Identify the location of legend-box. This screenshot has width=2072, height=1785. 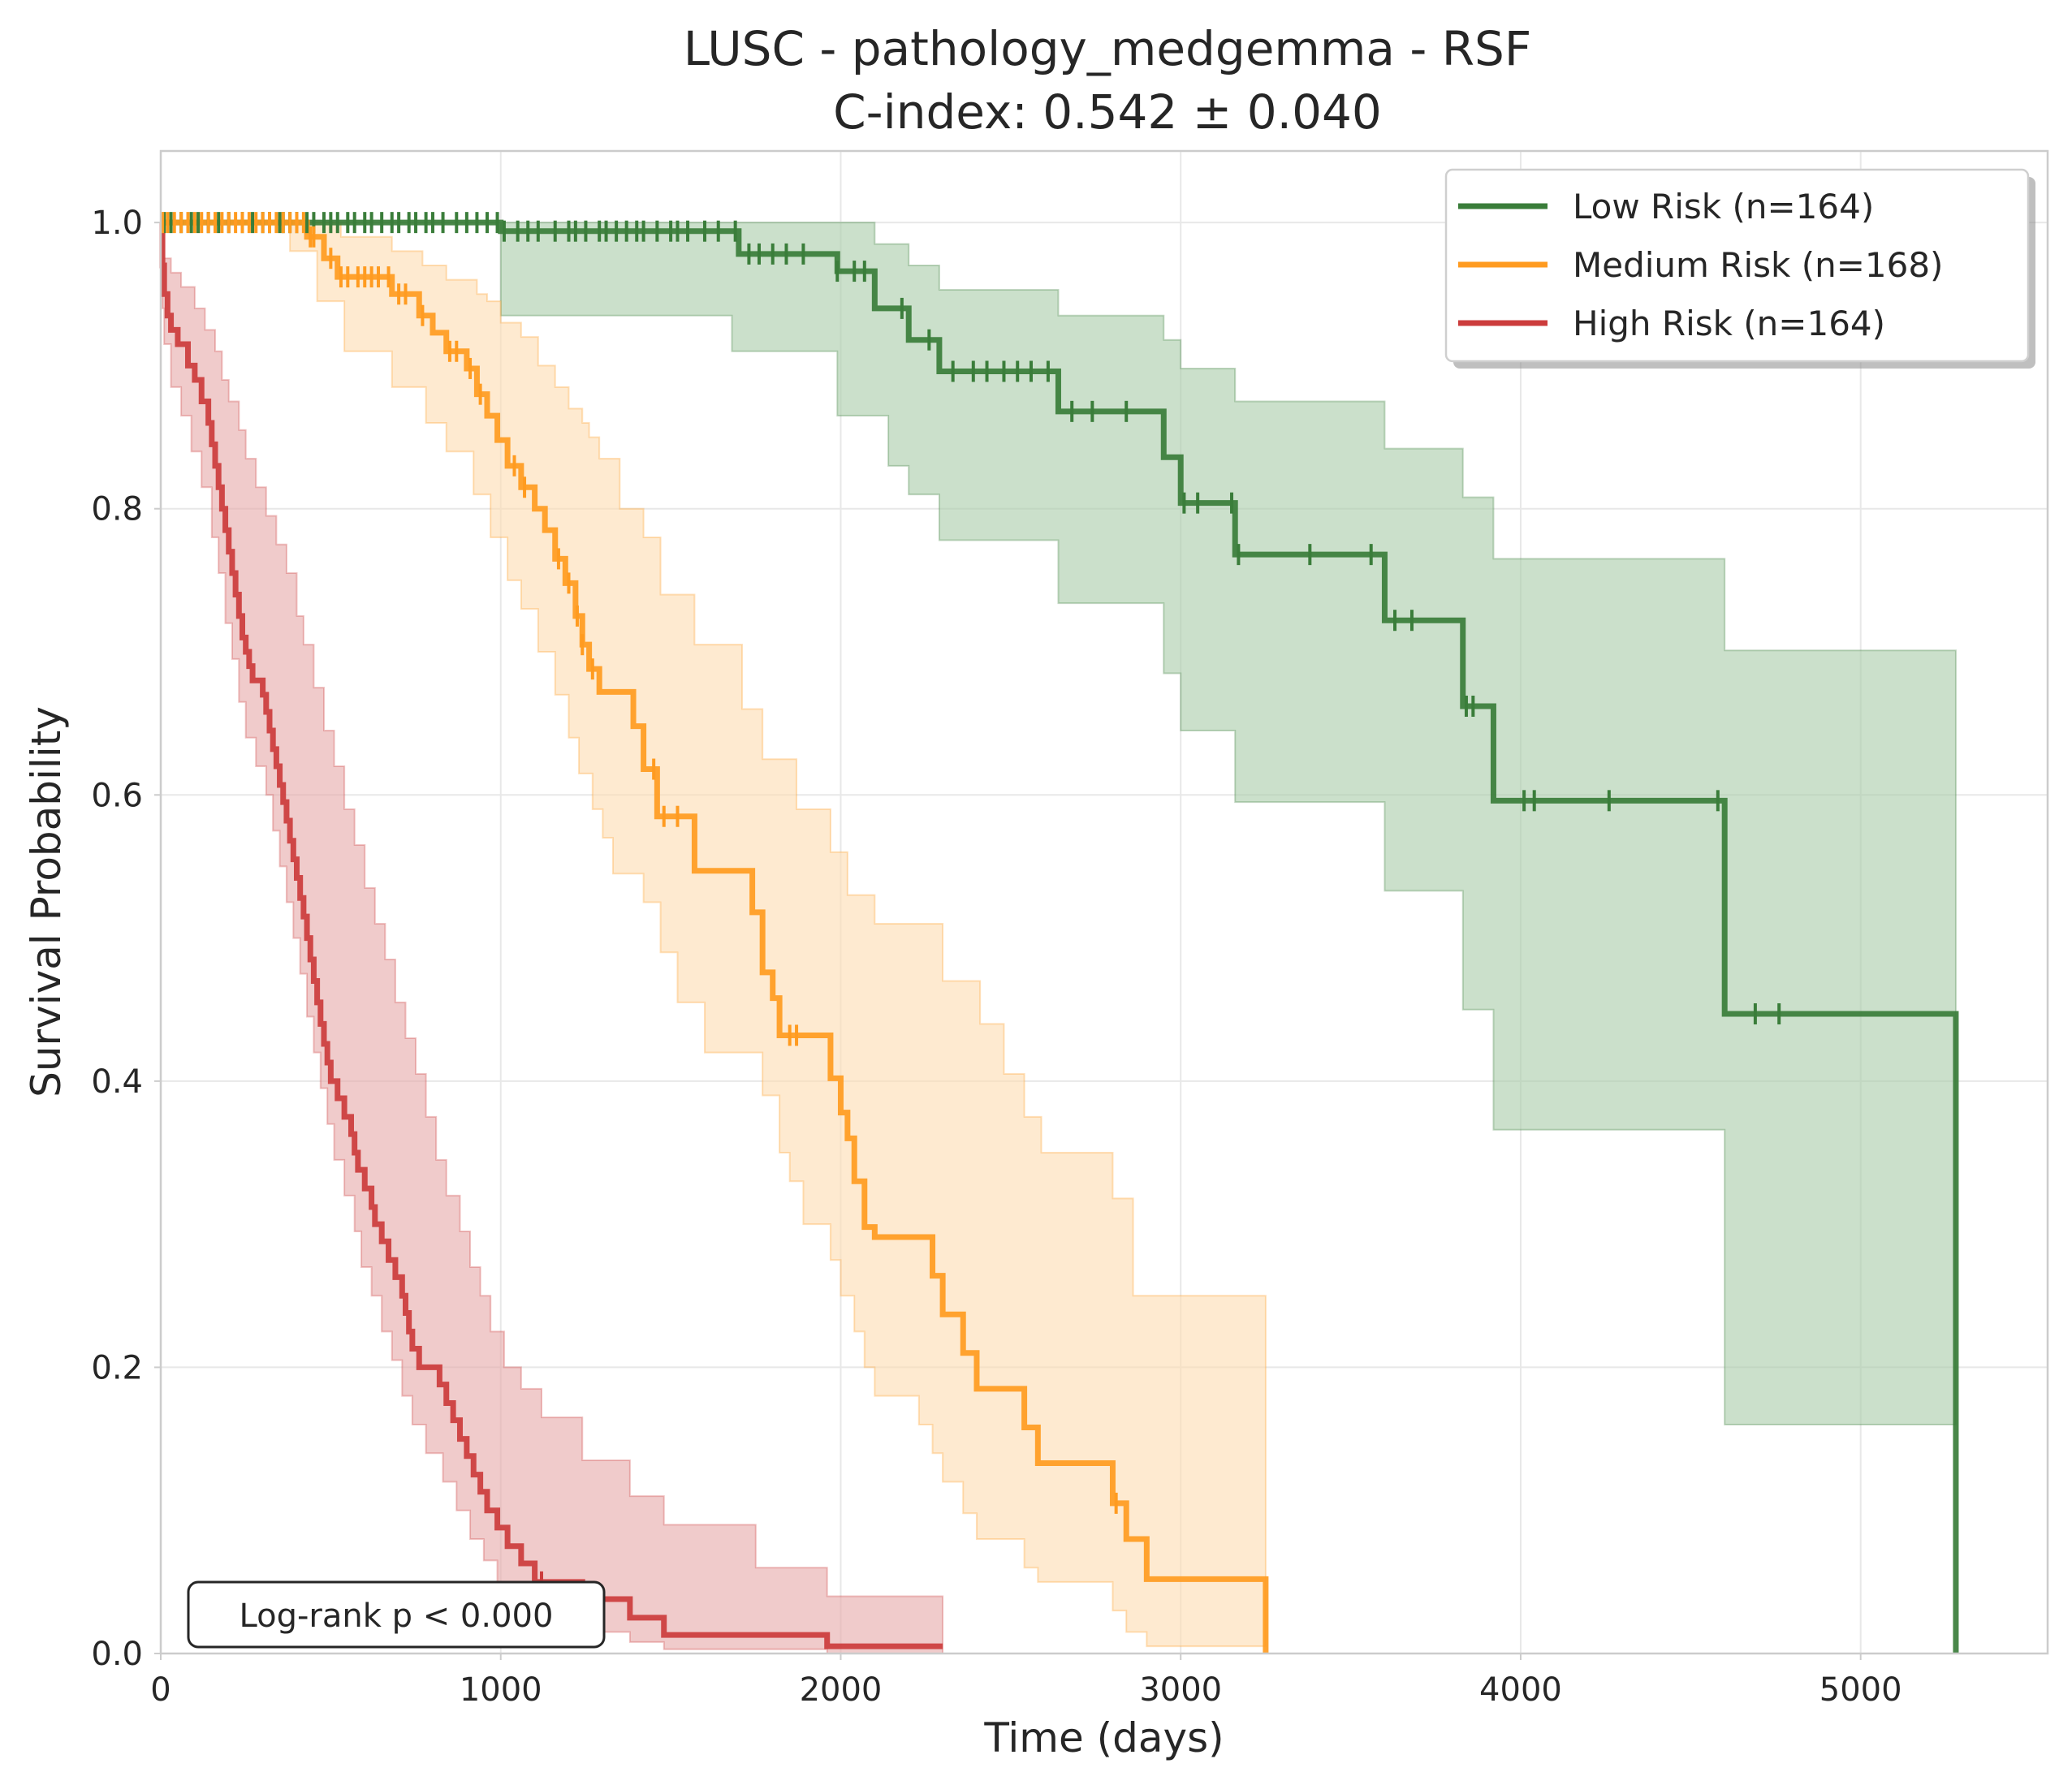
(1737, 266).